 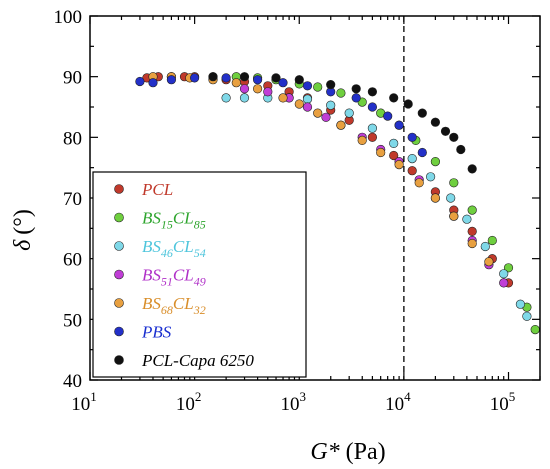 I want to click on x-tick-label-3: 10⁴, so click(x=398, y=402).